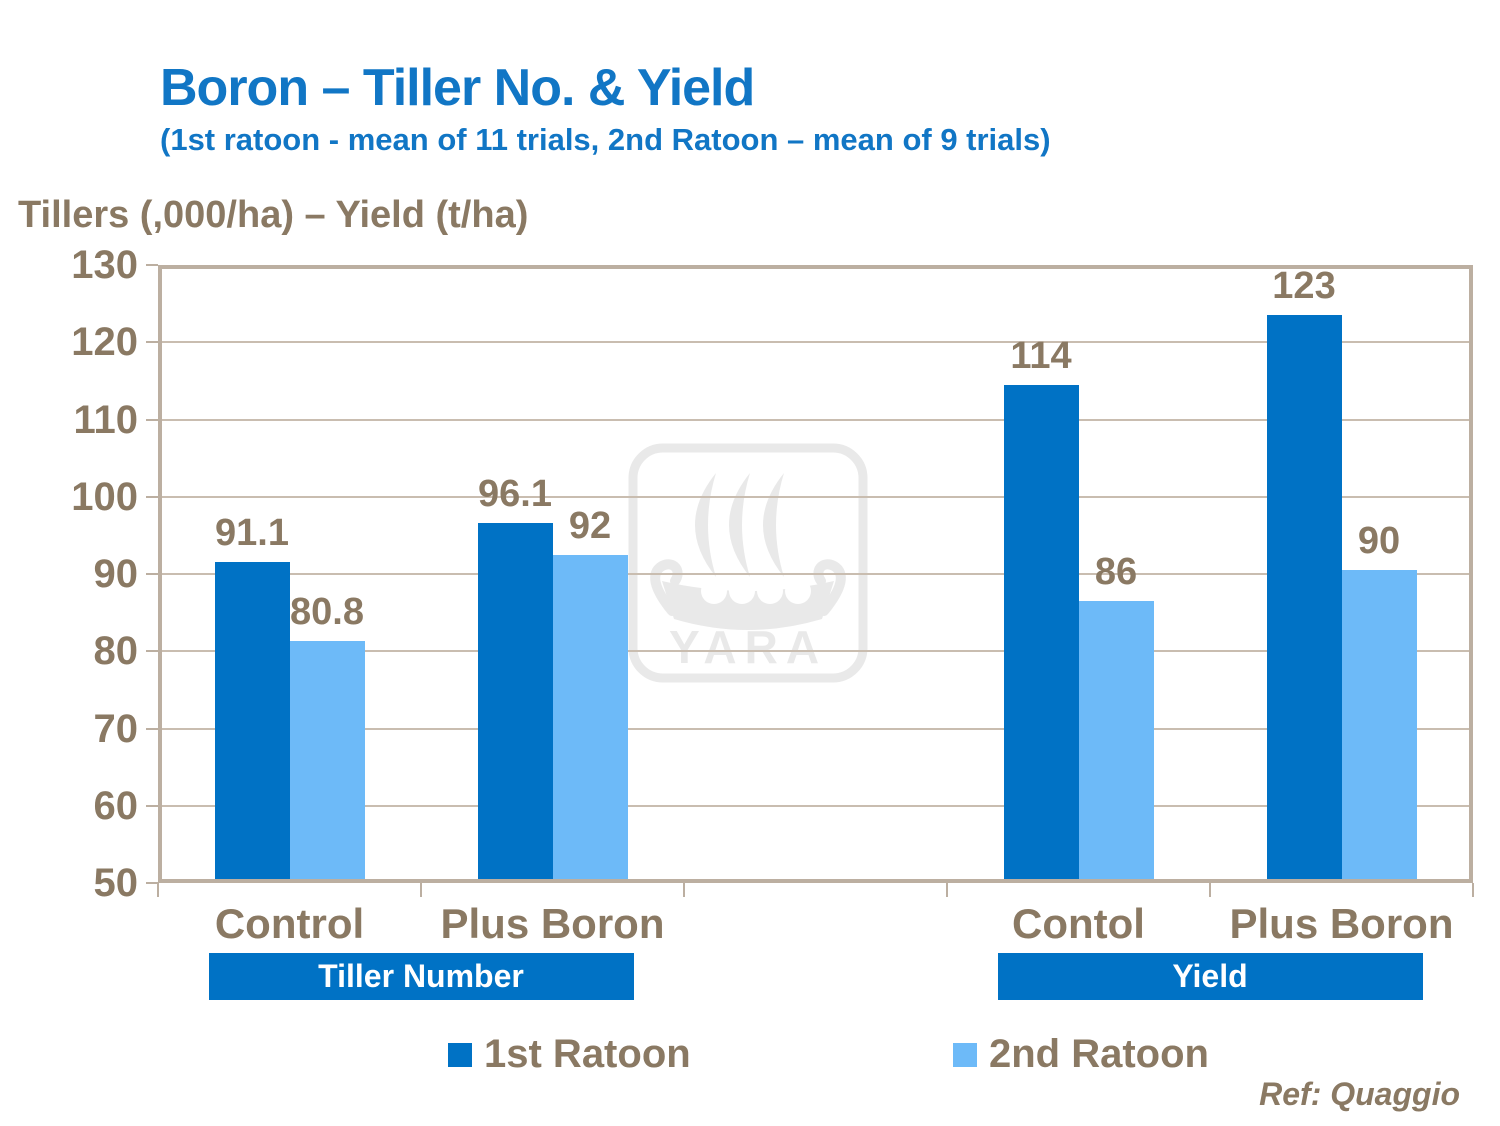 Image resolution: width=1500 pixels, height=1126 pixels. Describe the element at coordinates (116, 883) in the screenshot. I see `y-axis-tick-label: 50` at that location.